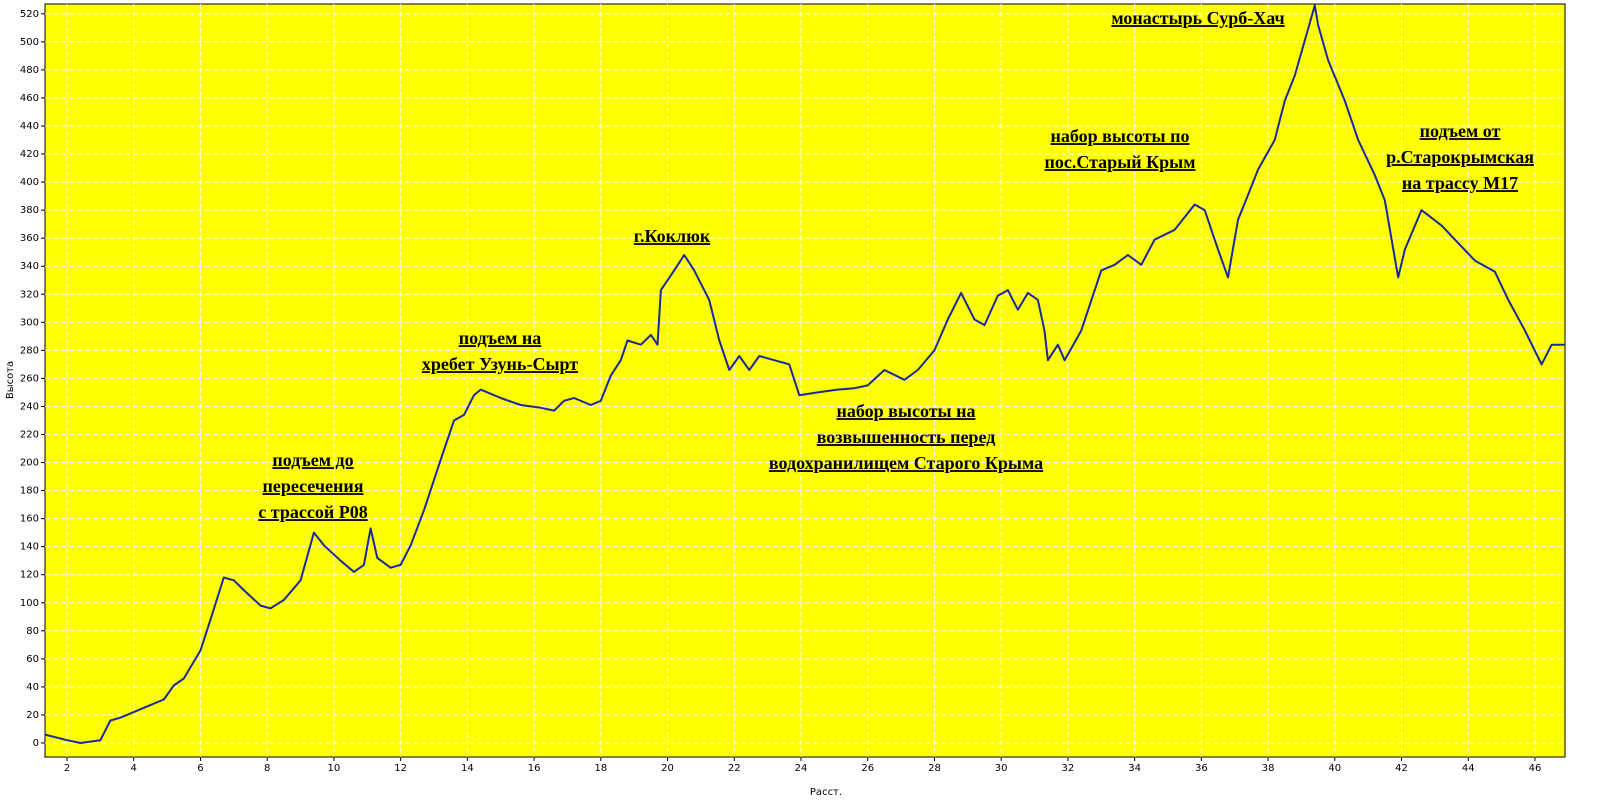 The height and width of the screenshot is (800, 1600). I want to click on annotation: пос.Старый Крым, so click(1120, 162).